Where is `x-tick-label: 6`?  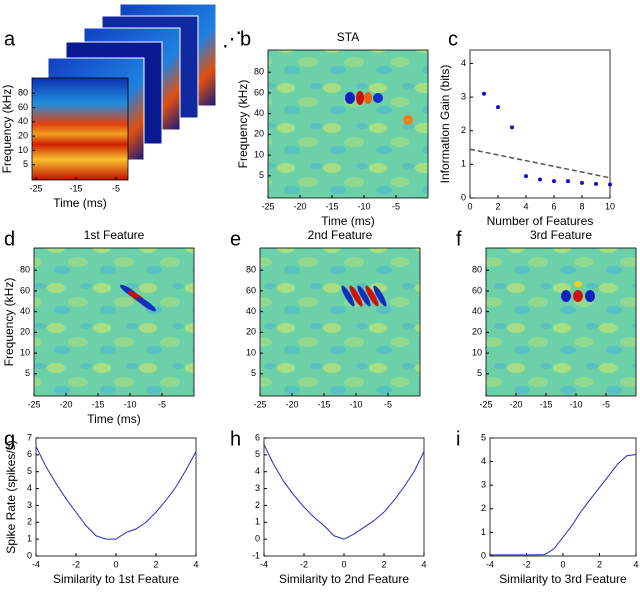
x-tick-label: 6 is located at coordinates (553, 206).